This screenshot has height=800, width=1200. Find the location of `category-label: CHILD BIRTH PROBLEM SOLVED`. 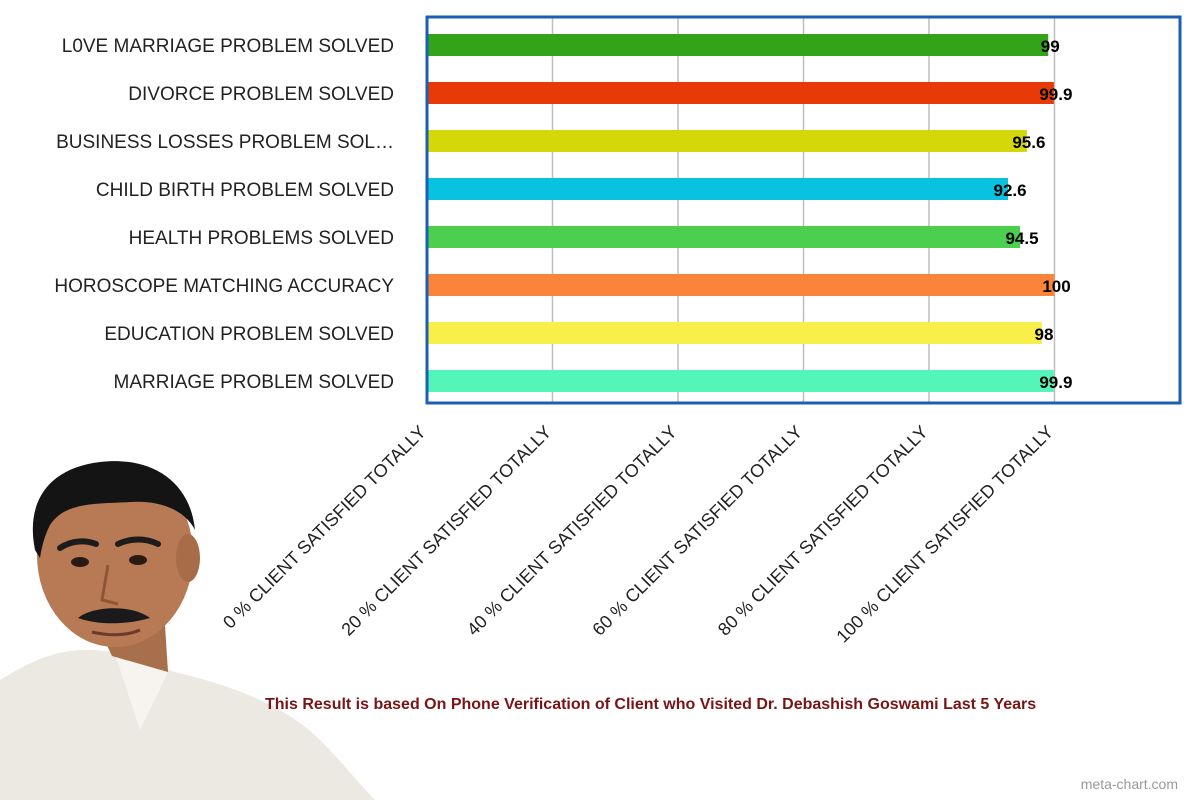

category-label: CHILD BIRTH PROBLEM SOLVED is located at coordinates (245, 190).